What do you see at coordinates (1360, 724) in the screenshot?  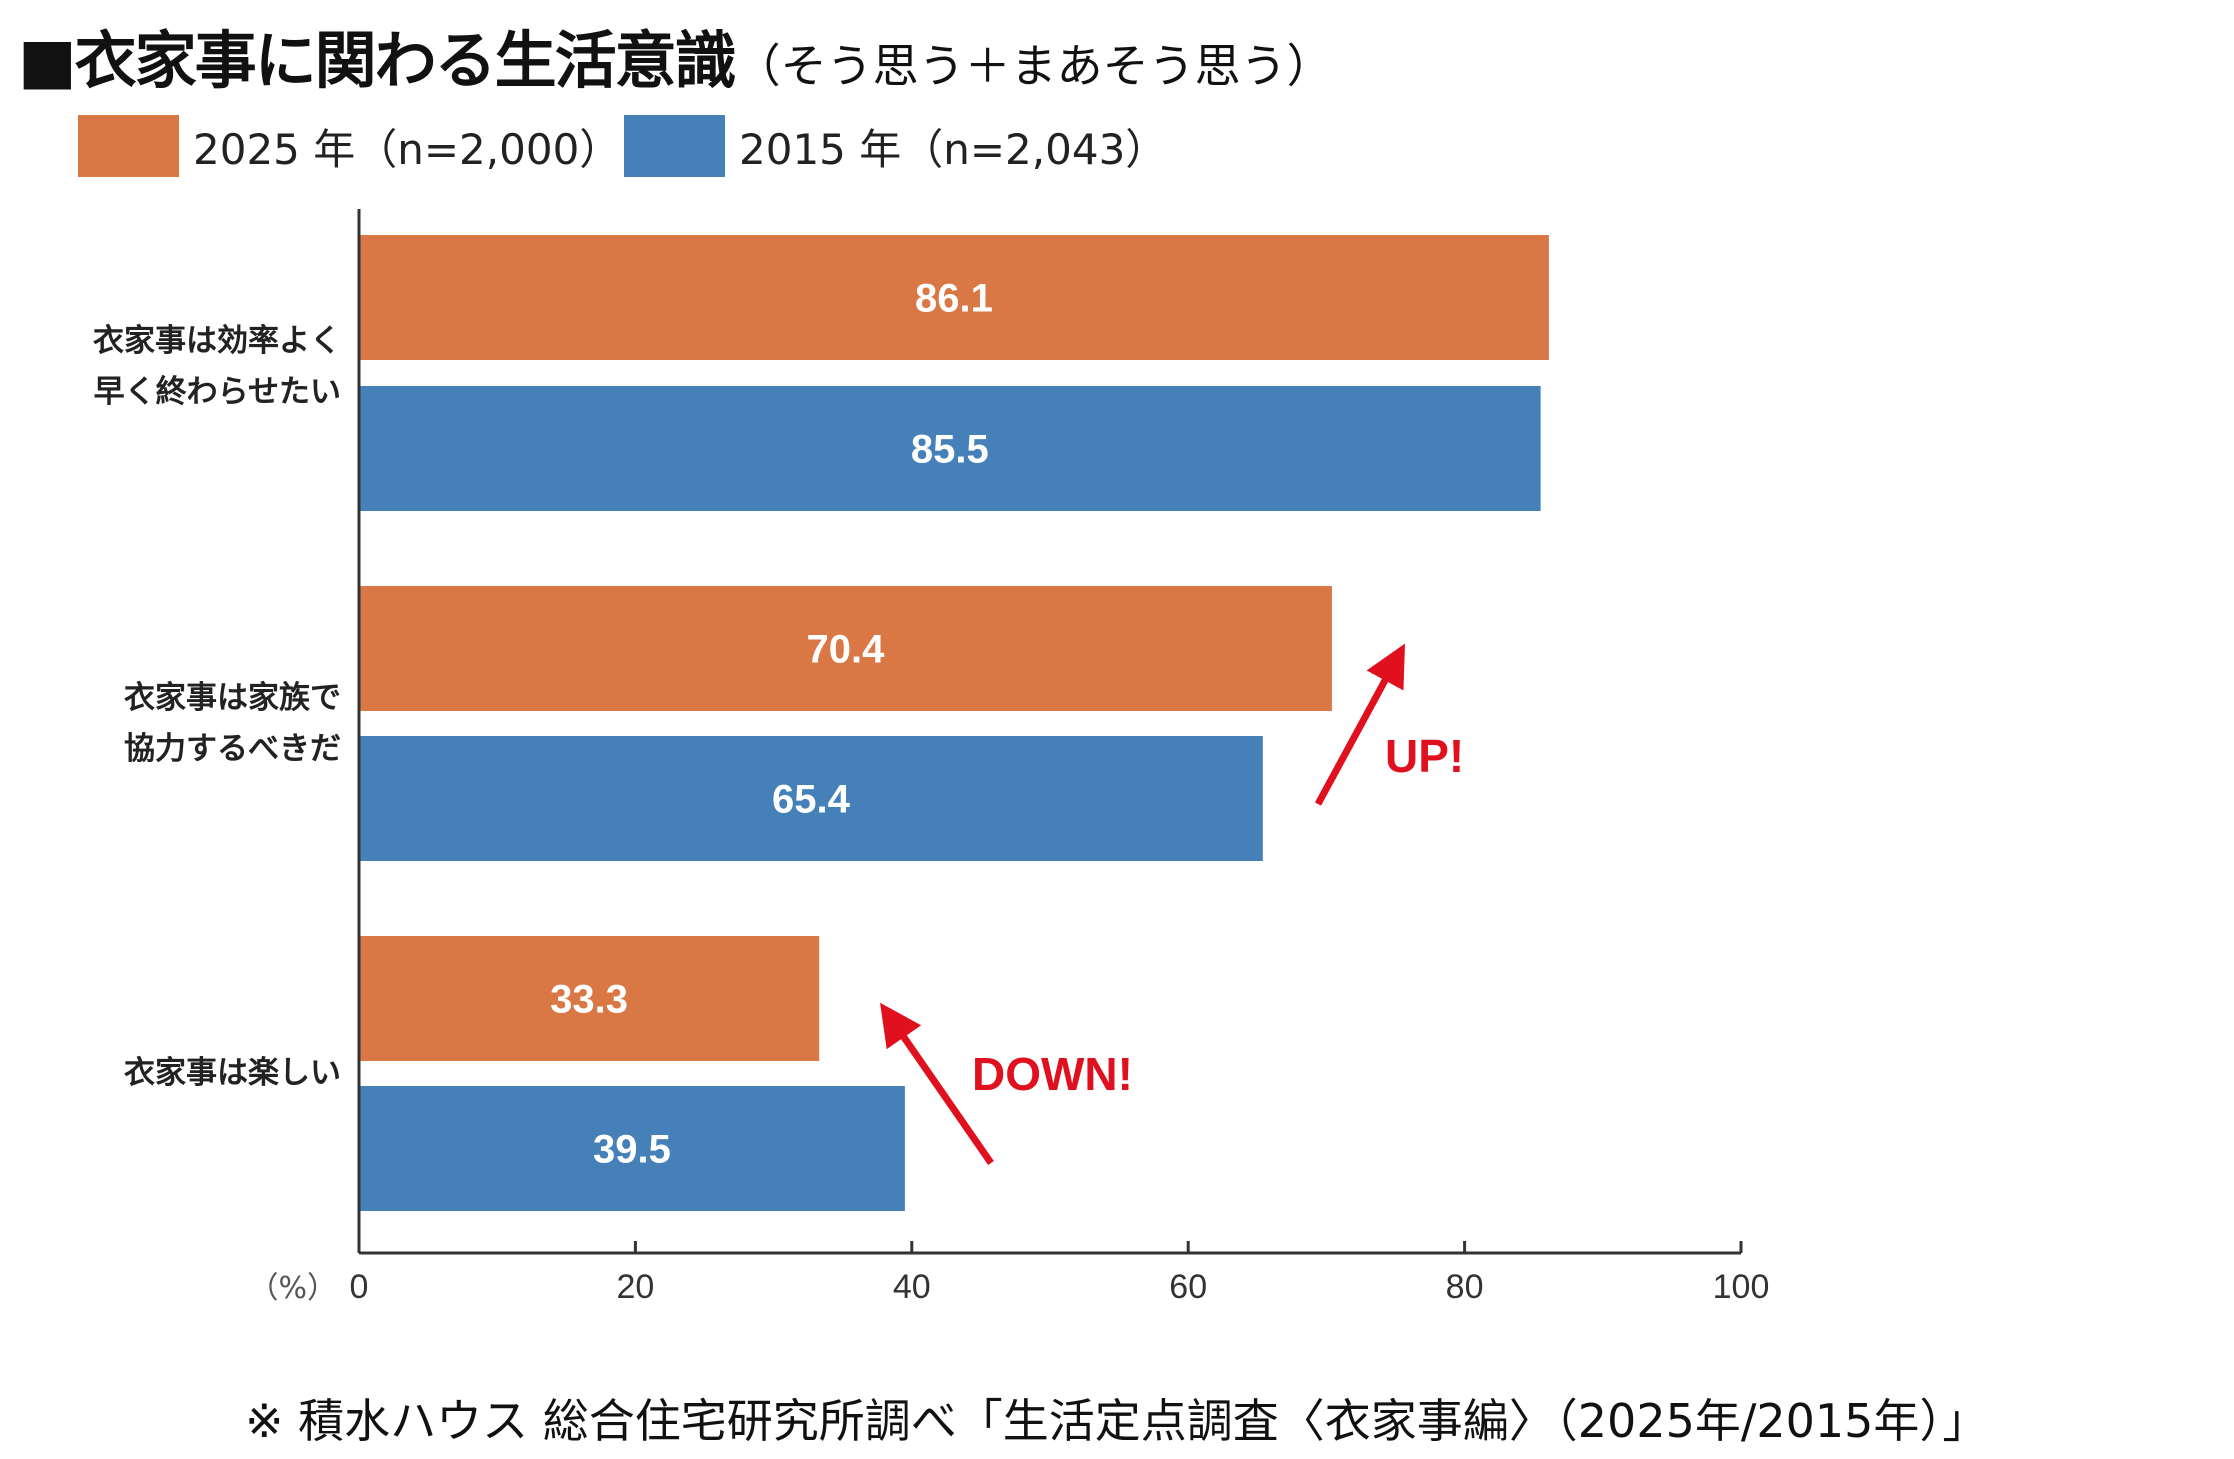 I see `up-arrow` at bounding box center [1360, 724].